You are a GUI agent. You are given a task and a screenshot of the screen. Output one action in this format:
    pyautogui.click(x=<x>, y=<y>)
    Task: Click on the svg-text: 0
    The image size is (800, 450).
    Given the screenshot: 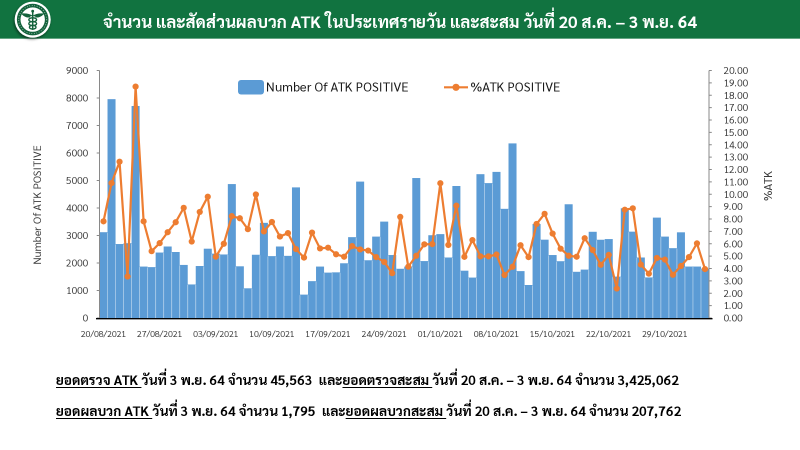 What is the action you would take?
    pyautogui.click(x=86, y=318)
    